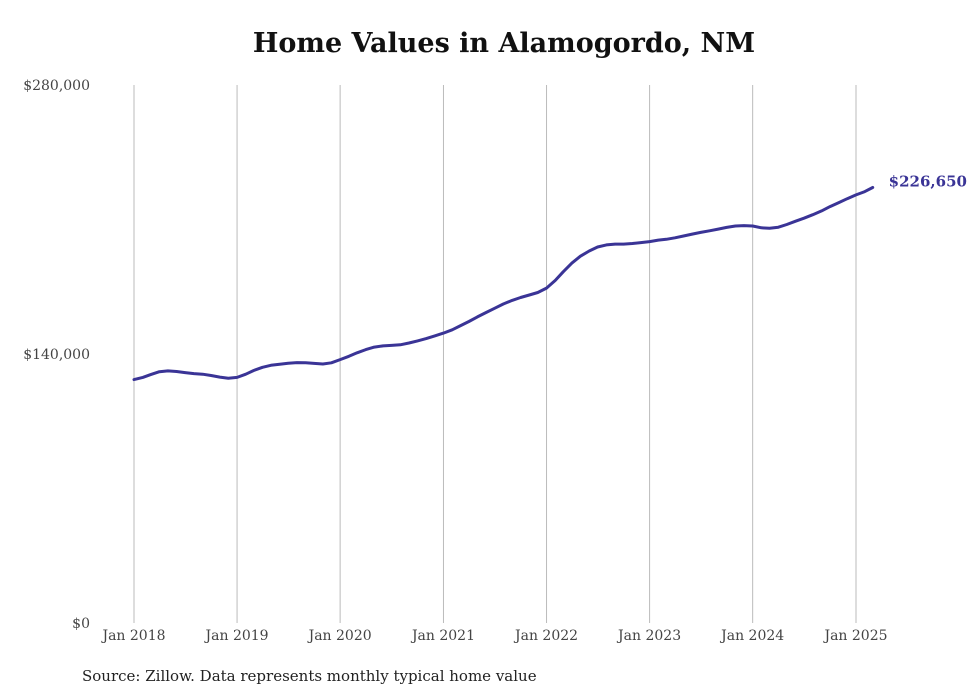 This screenshot has height=699, width=980. Describe the element at coordinates (854, 636) in the screenshot. I see `x-tick-label: Jan 2025` at that location.